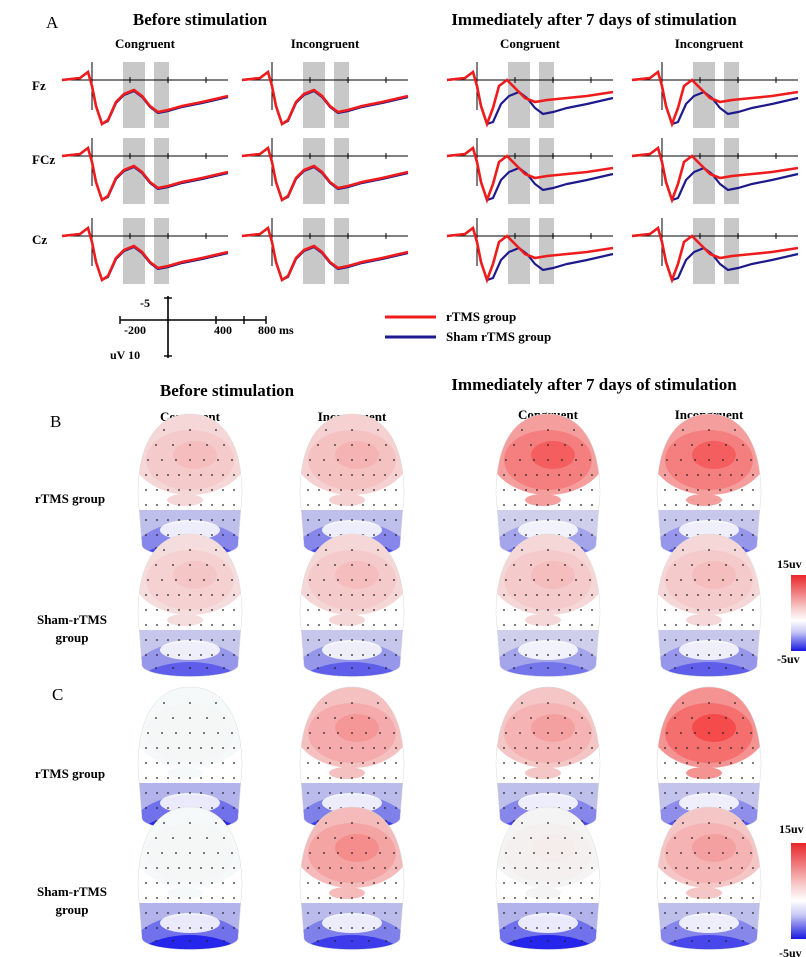 The width and height of the screenshot is (806, 957). What do you see at coordinates (325, 174) in the screenshot?
I see `erp-rtms-waveform` at bounding box center [325, 174].